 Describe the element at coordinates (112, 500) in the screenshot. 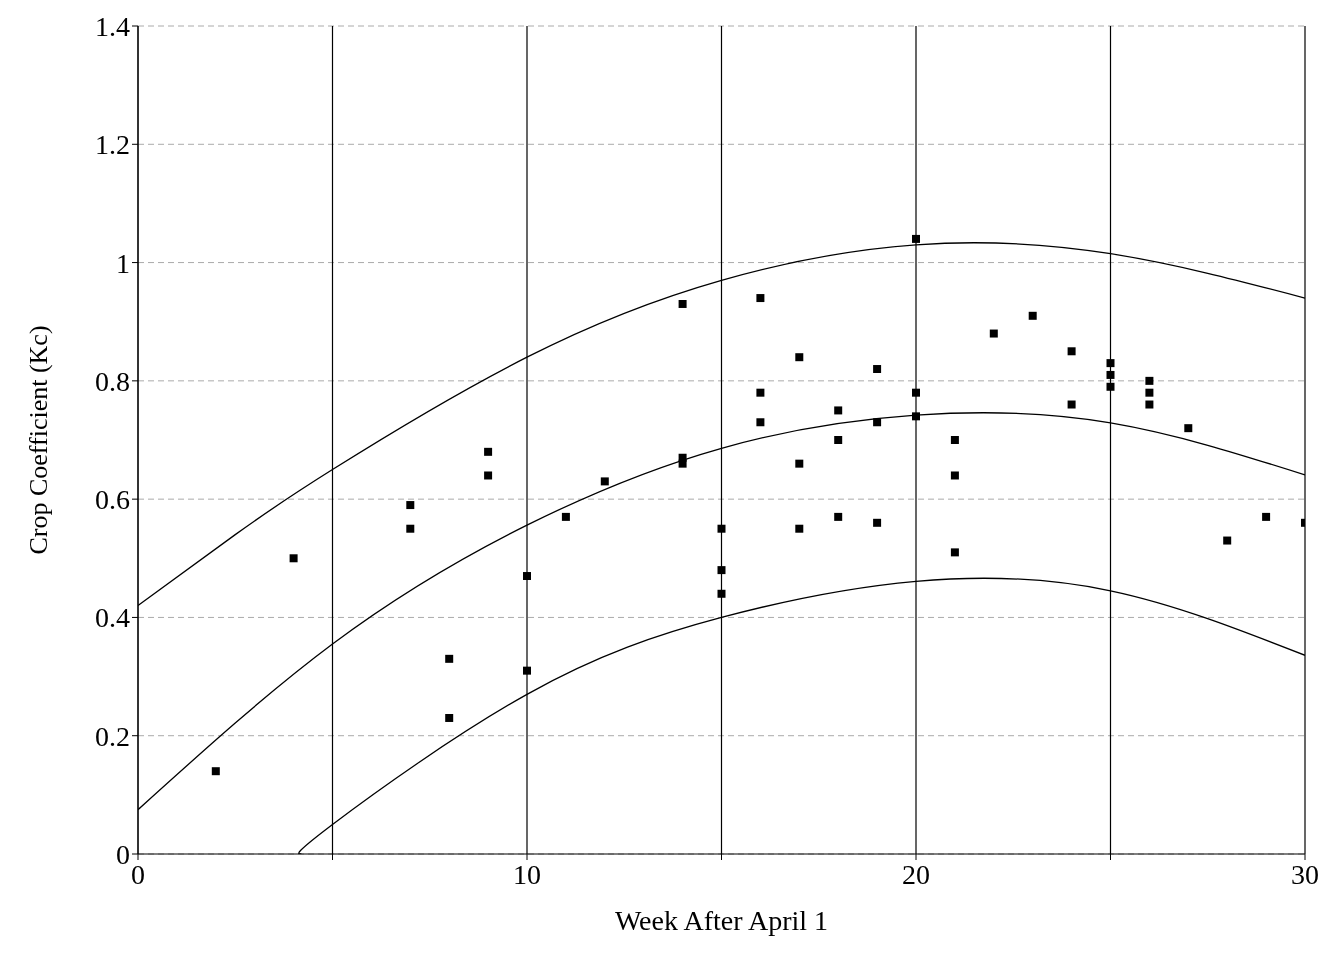

I see `y-tick-label: 0.6` at that location.